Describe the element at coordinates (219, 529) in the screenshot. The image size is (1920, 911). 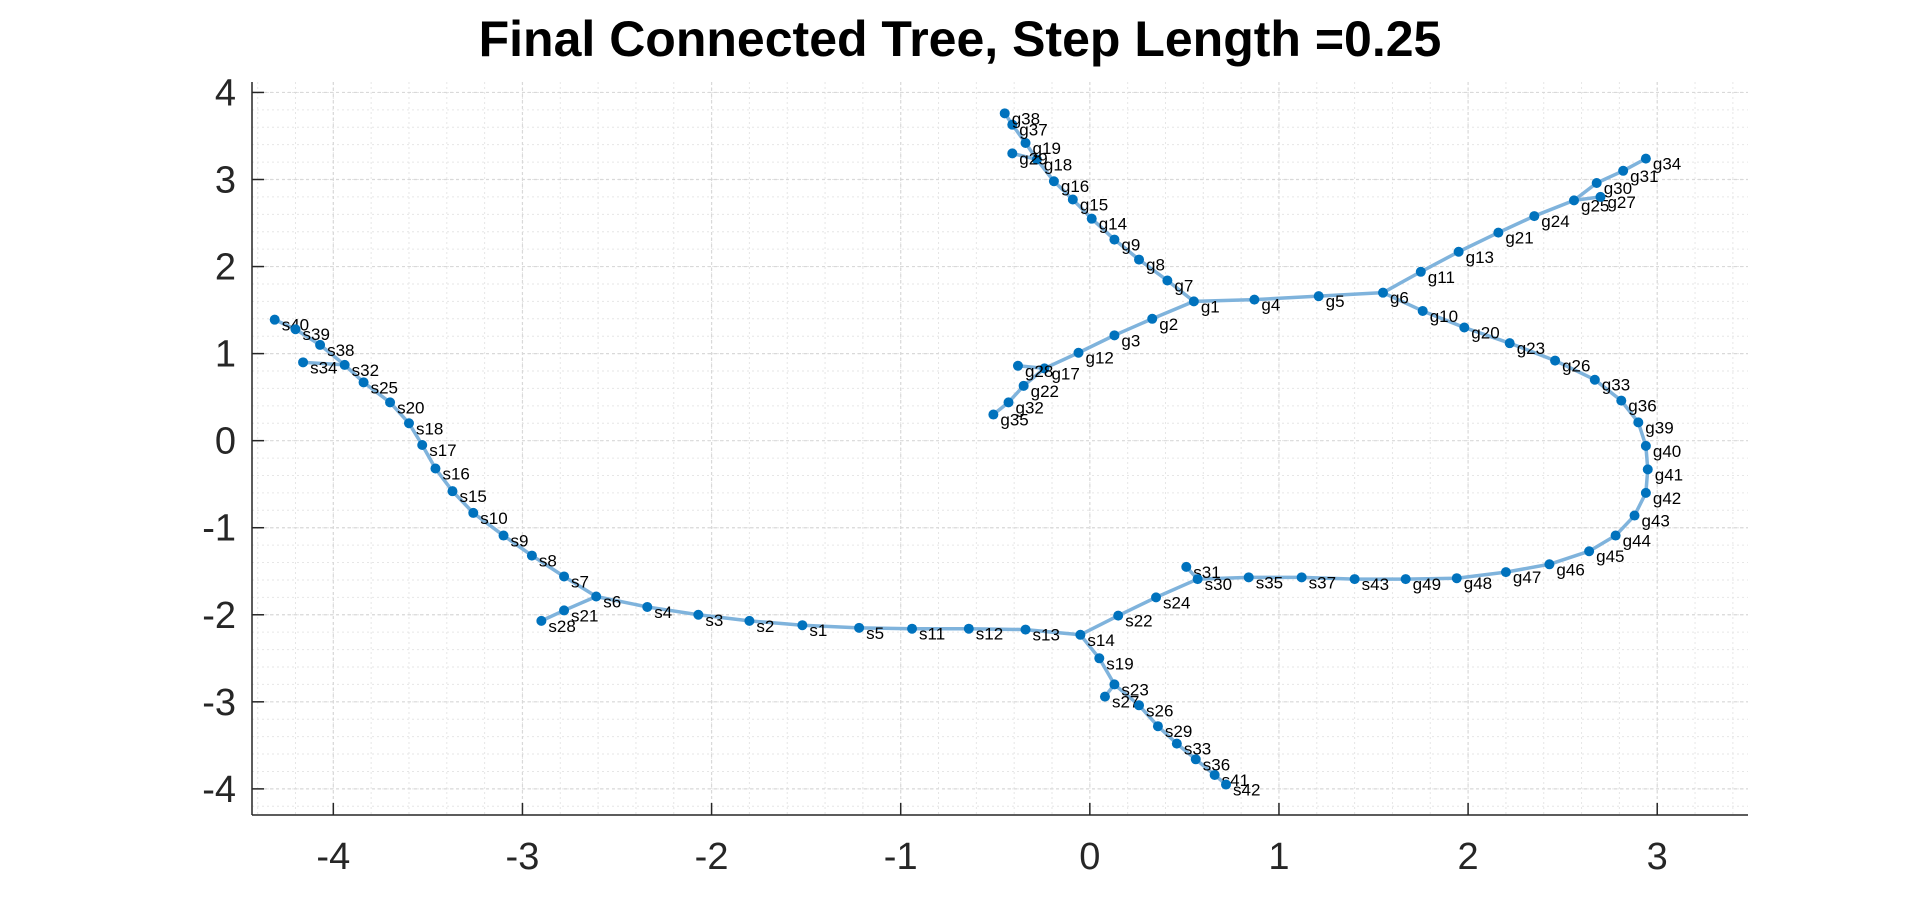
I see `y-tick-label: -1` at that location.